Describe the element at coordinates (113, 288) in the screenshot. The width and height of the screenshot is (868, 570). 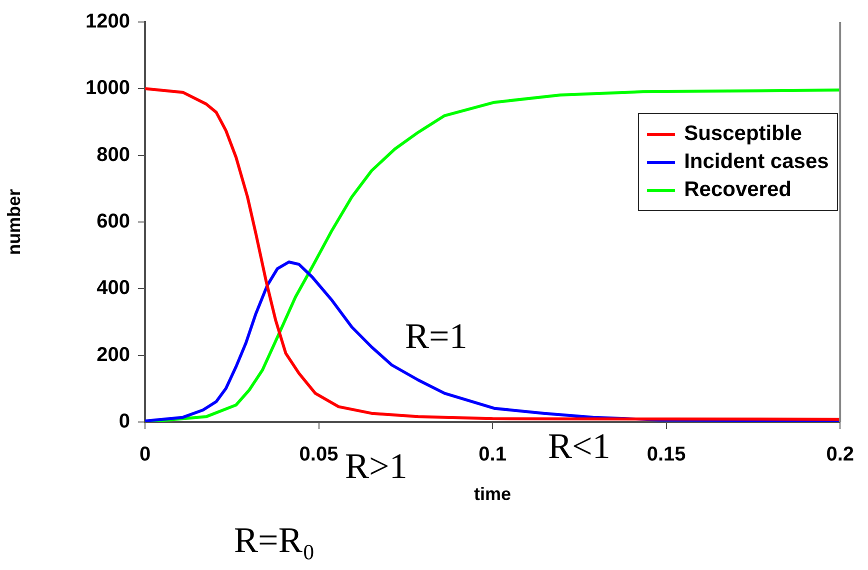
I see `y-tick-label: 400` at that location.